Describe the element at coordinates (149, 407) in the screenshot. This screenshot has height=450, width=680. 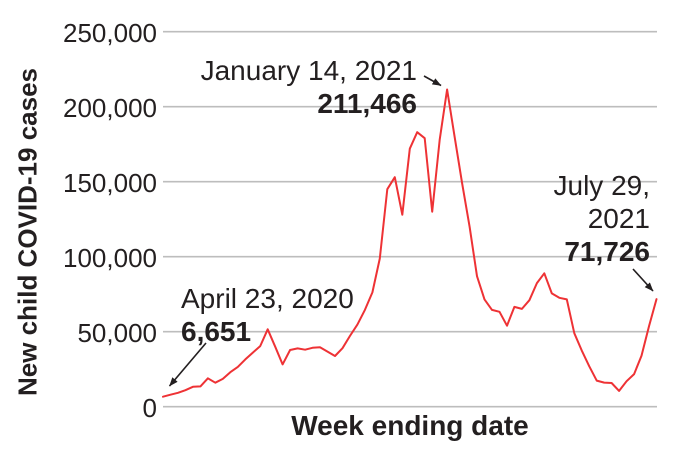
I see `y-tick-label: 0` at that location.